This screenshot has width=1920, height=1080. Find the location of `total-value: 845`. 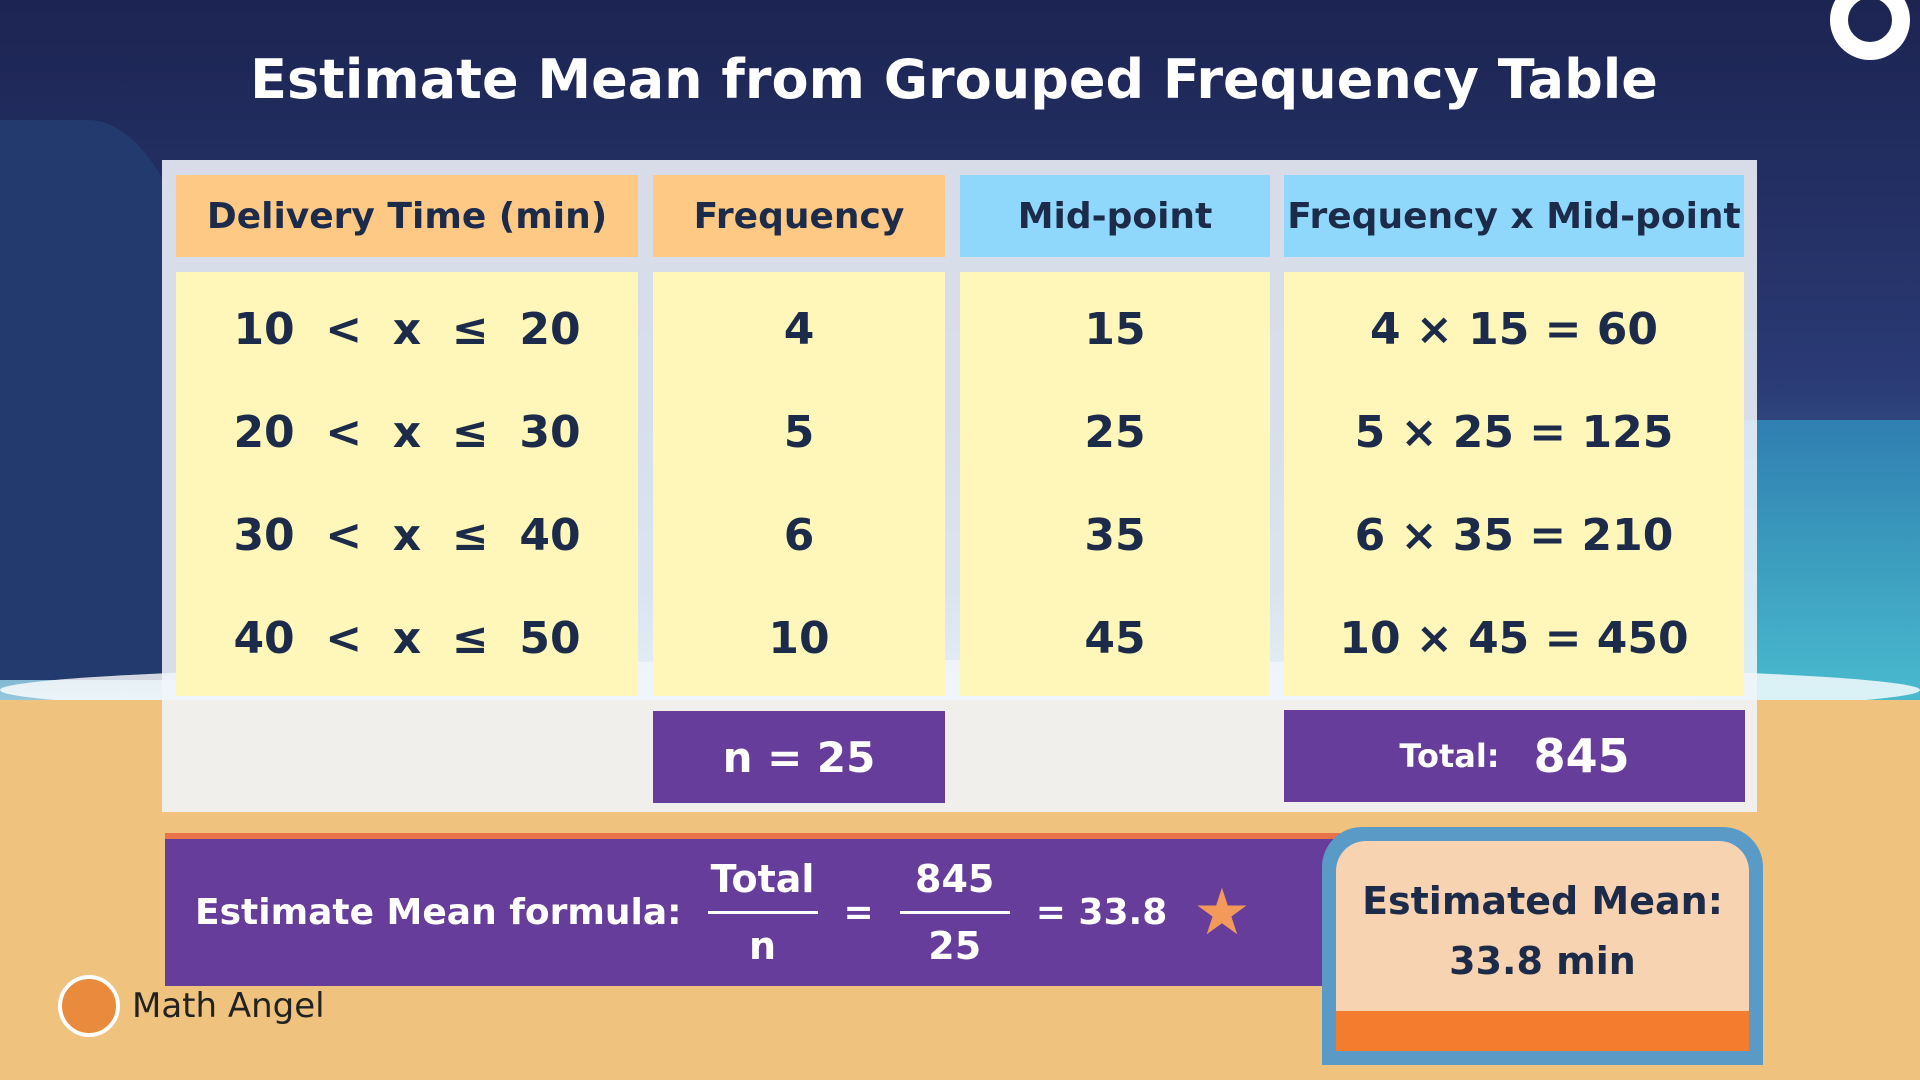

total-value: 845 is located at coordinates (1581, 756).